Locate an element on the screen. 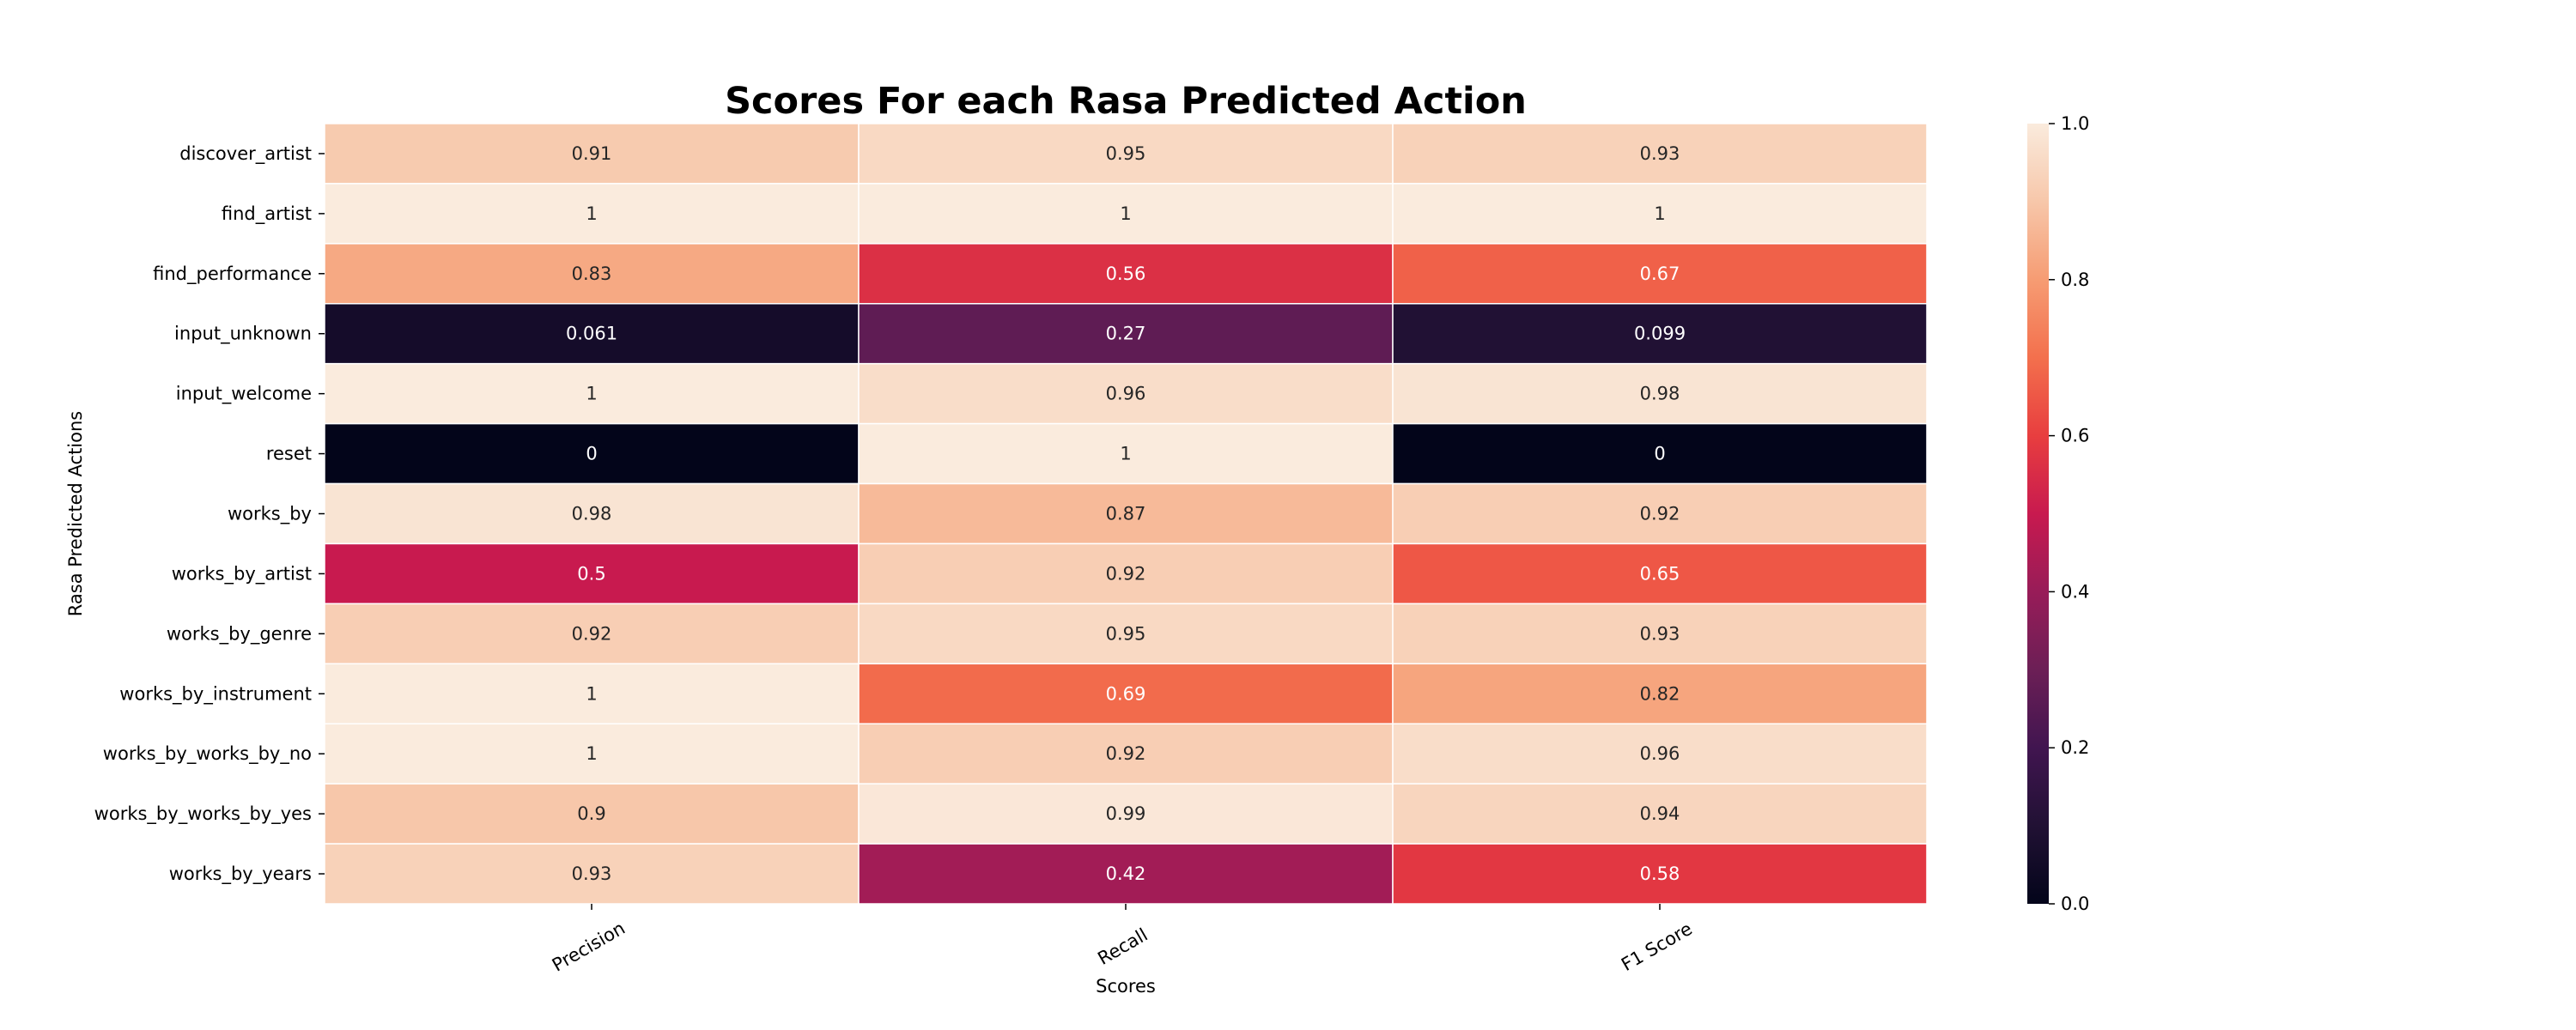 The width and height of the screenshot is (2576, 1030). cell-value-label: 0.58 is located at coordinates (1660, 873).